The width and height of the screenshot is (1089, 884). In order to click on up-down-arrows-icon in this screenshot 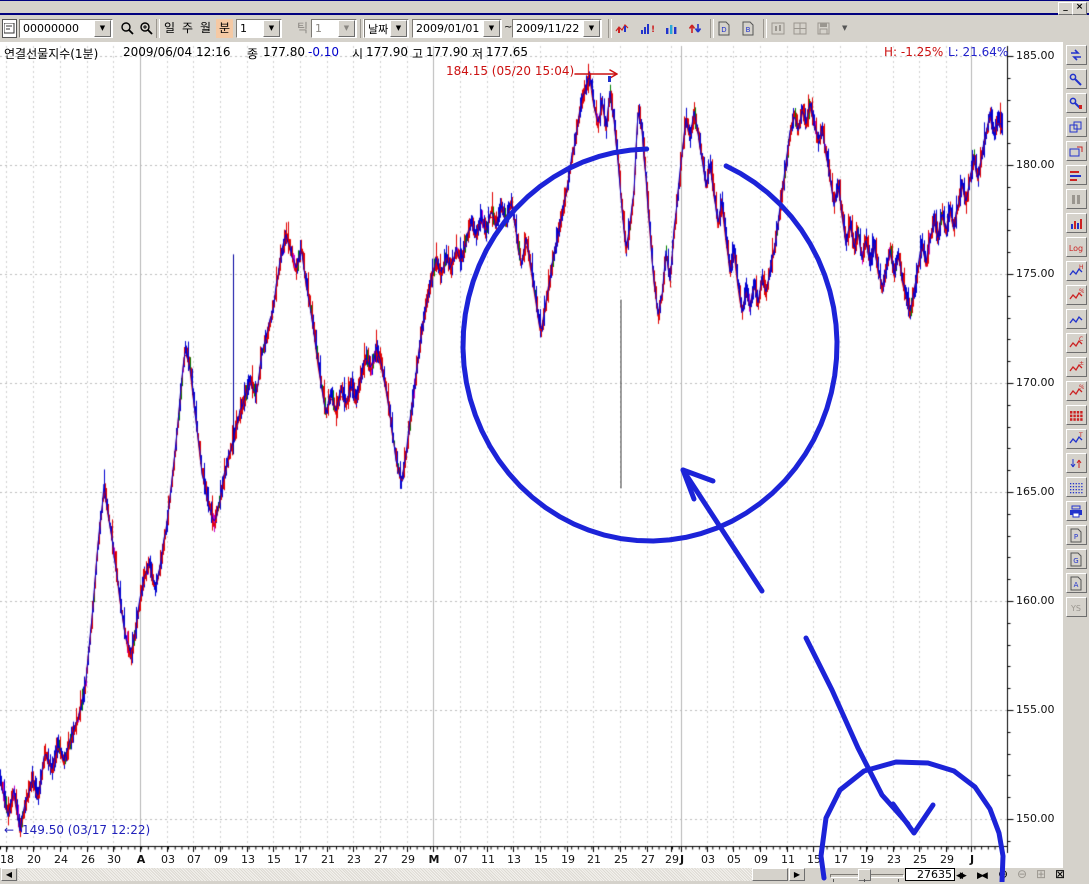, I will do `click(1076, 463)`.